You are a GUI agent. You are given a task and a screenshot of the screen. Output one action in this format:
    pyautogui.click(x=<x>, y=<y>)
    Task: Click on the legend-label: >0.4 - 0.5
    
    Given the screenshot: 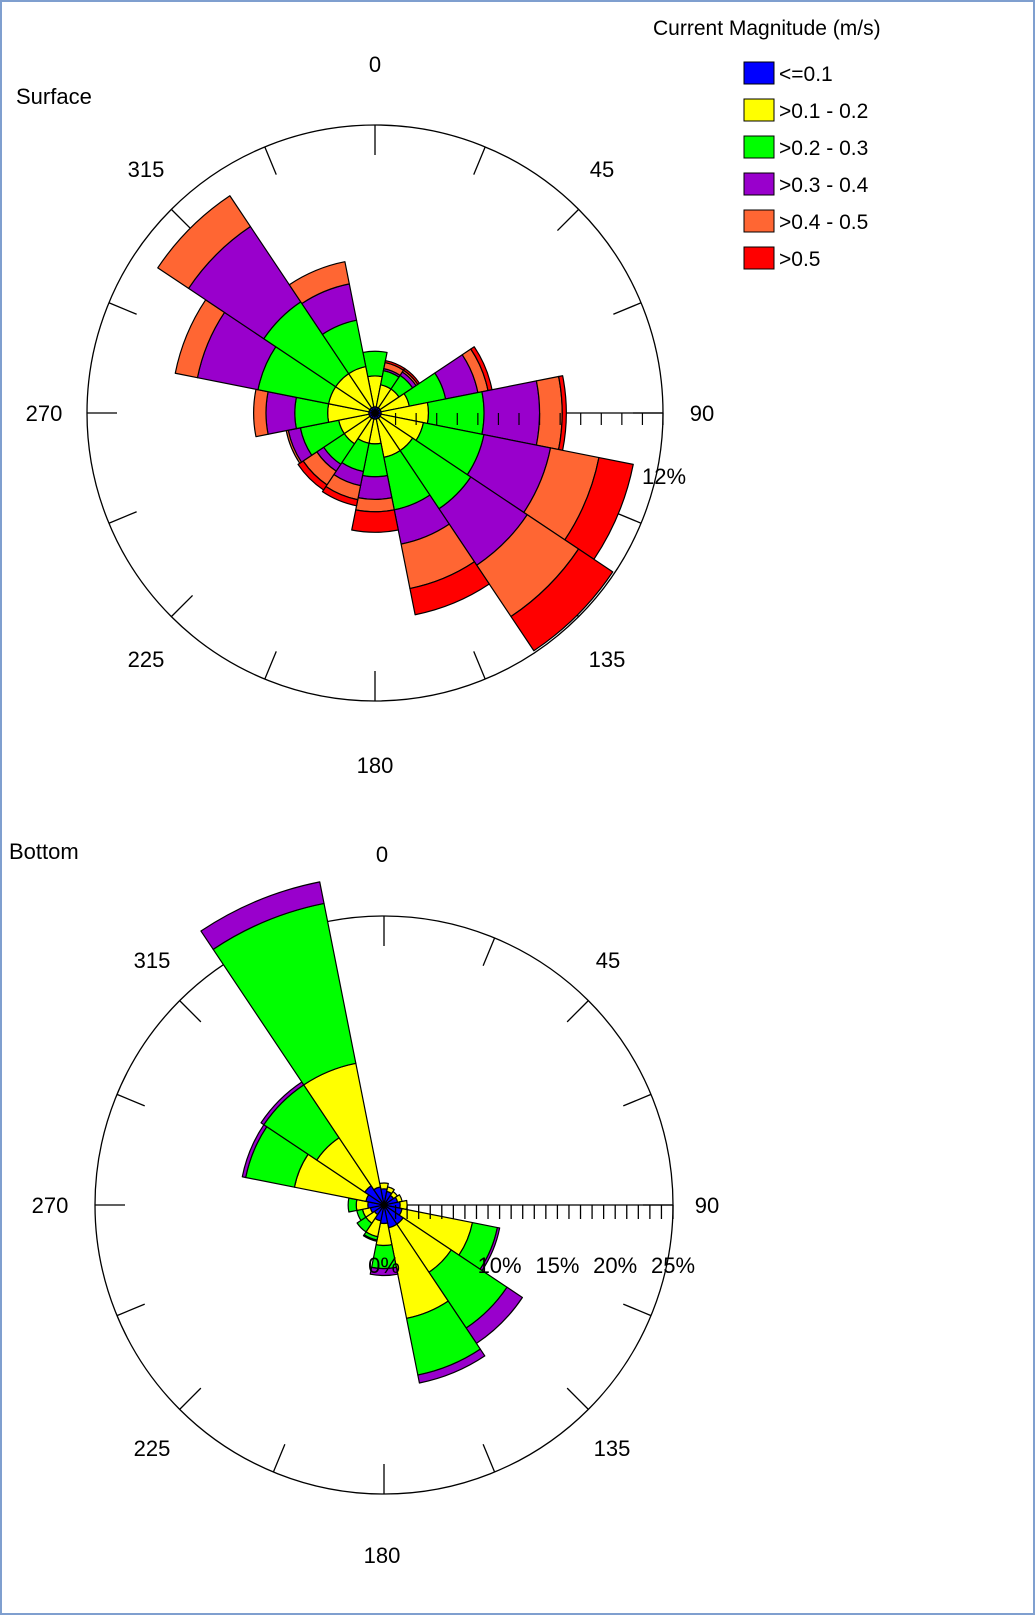 What is the action you would take?
    pyautogui.click(x=823, y=222)
    